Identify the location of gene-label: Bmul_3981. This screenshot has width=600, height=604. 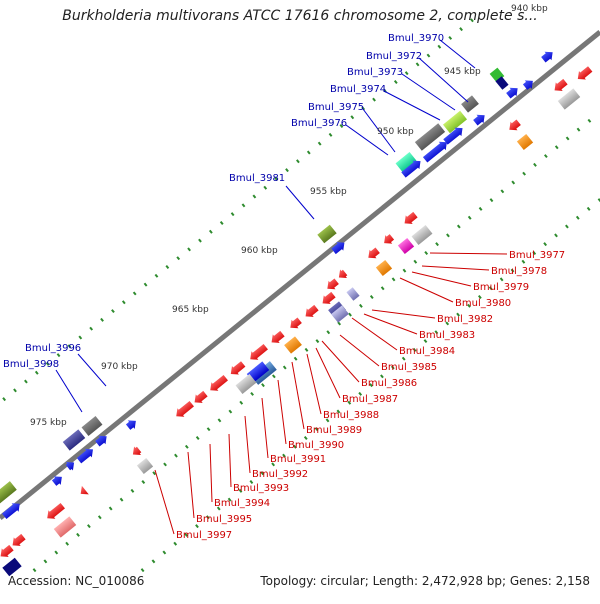
(257, 178).